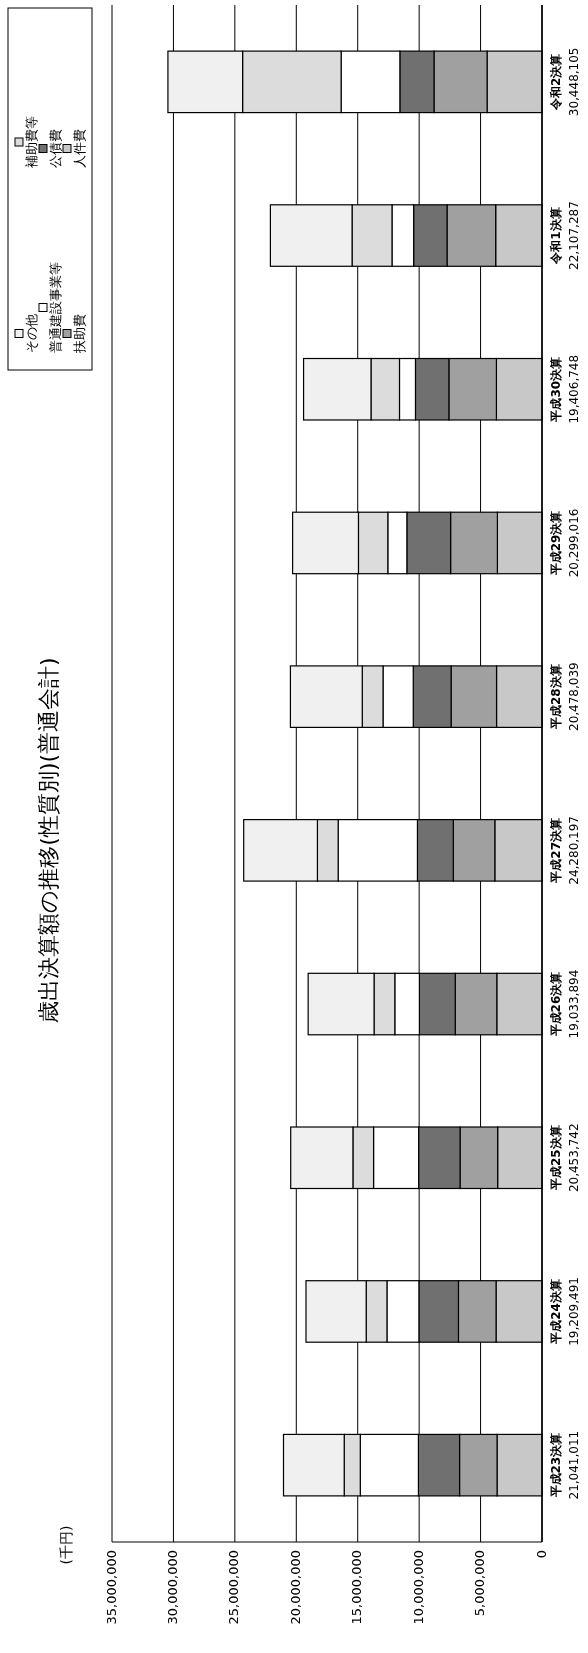 Image resolution: width=588 pixels, height=1653 pixels. I want to click on legend-label: 補助費等, so click(31, 142).